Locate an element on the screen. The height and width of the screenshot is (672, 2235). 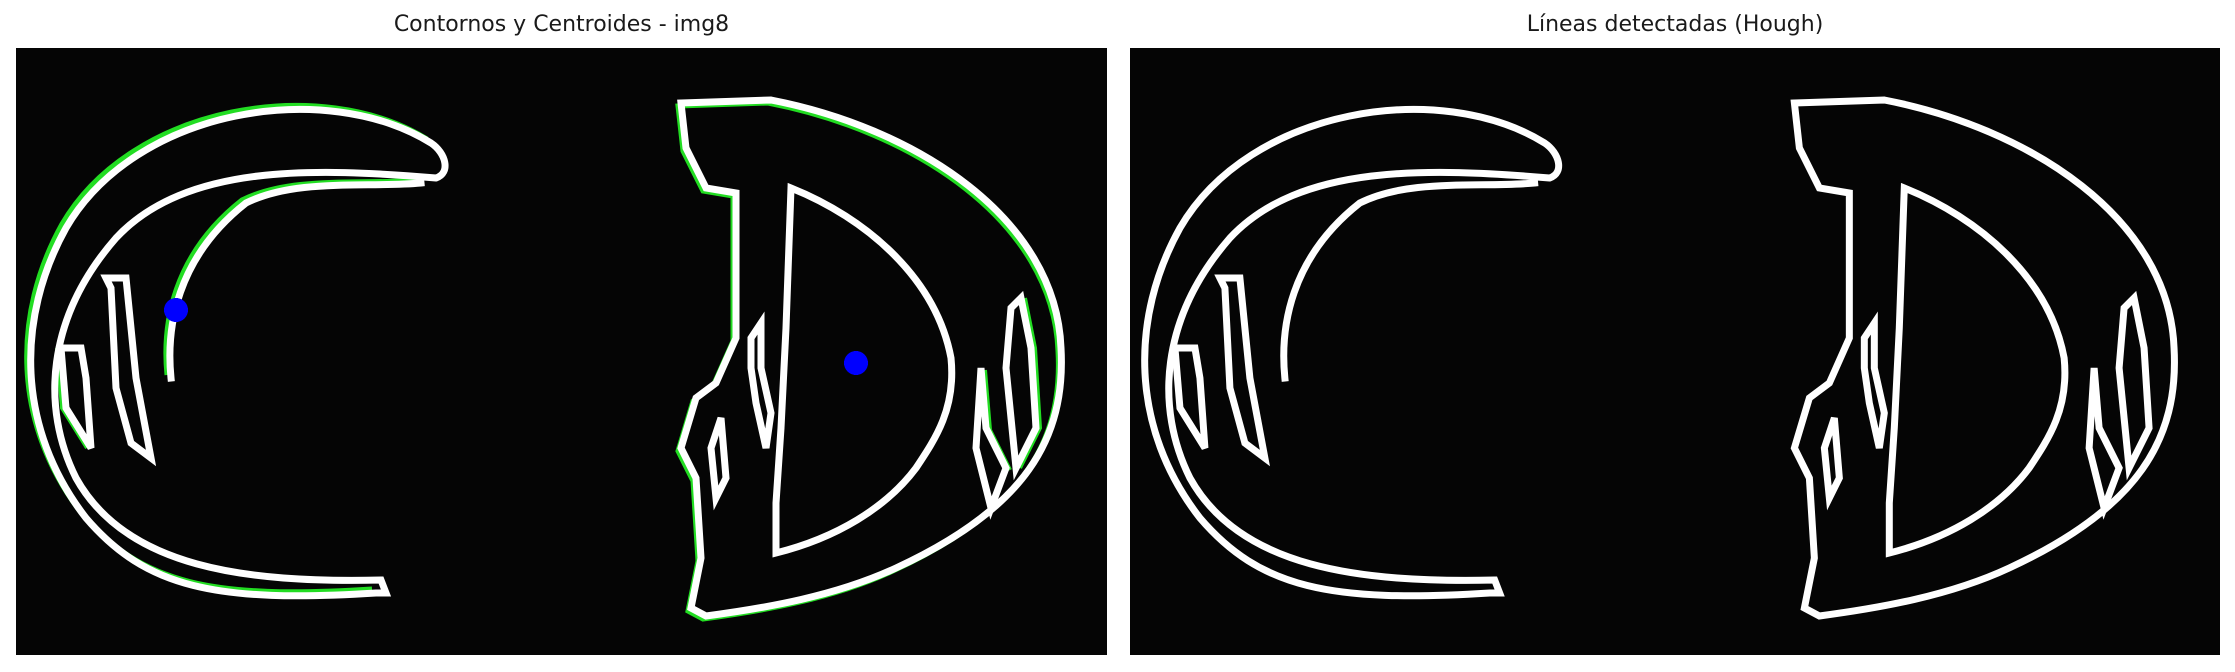
panel-title: Líneas detectadas (Hough) is located at coordinates (1675, 24).